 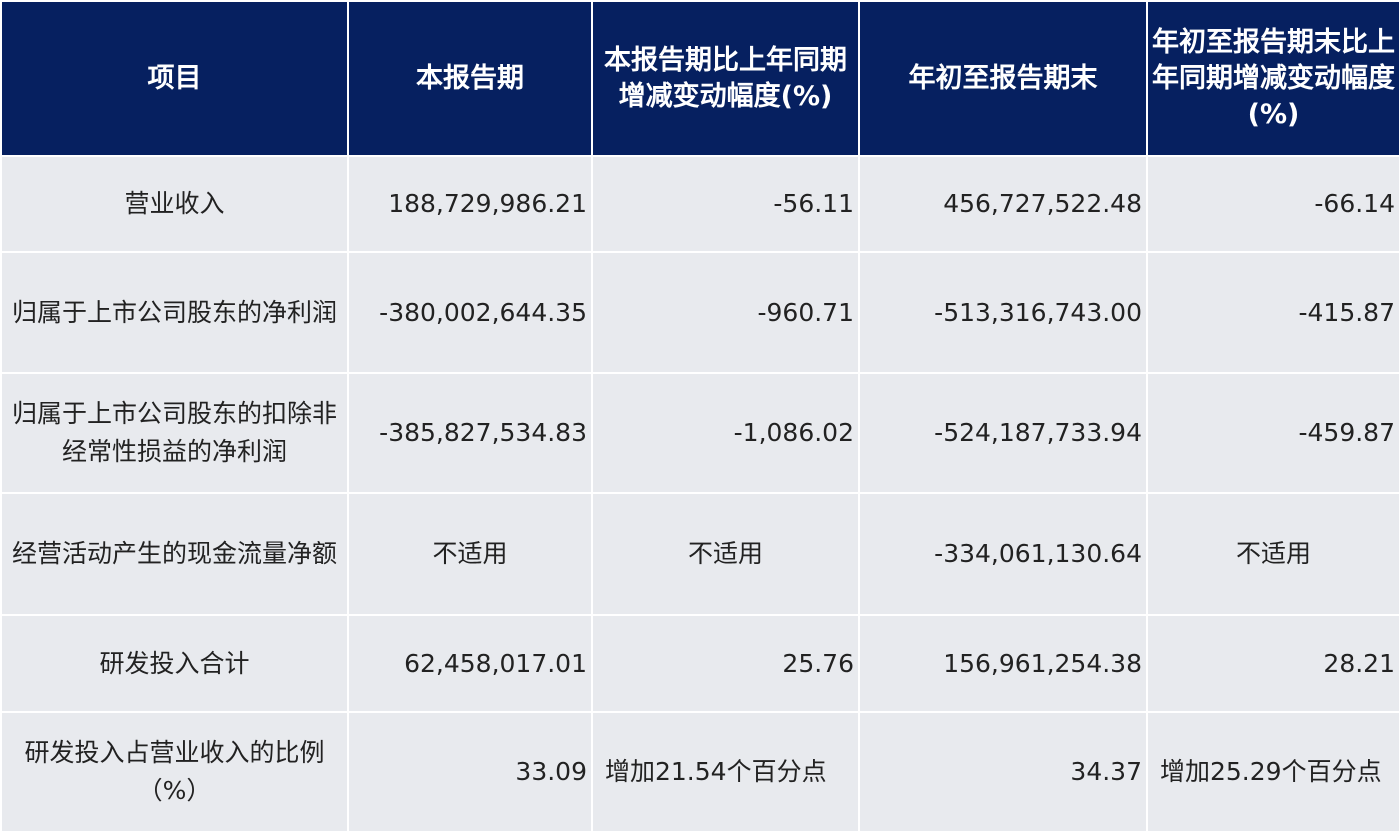 What do you see at coordinates (470, 312) in the screenshot?
I see `current-period-value: -380,002,644.35` at bounding box center [470, 312].